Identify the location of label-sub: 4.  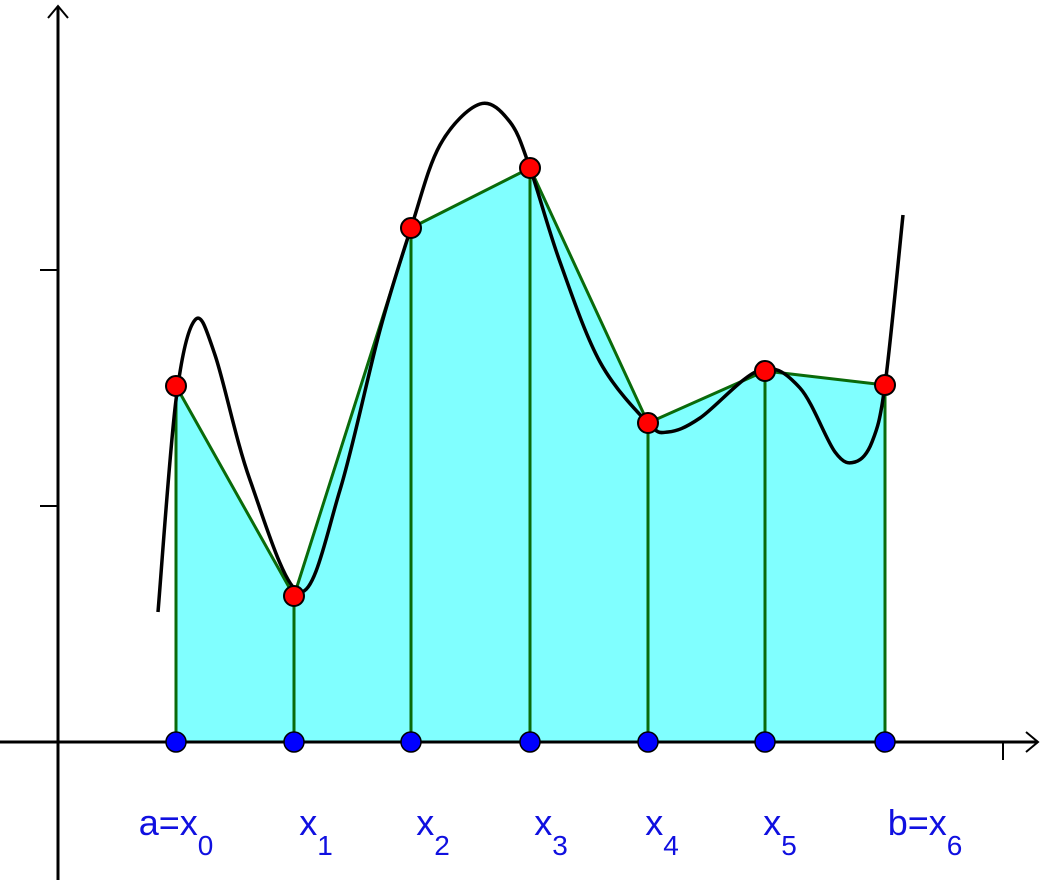
(671, 845).